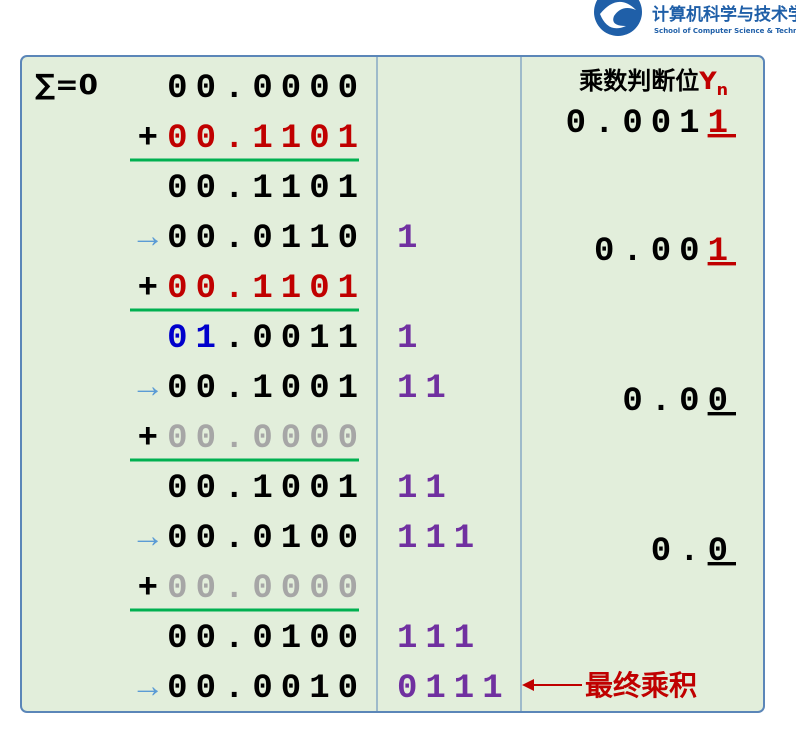  I want to click on multiplier: 0.0, so click(693, 552).